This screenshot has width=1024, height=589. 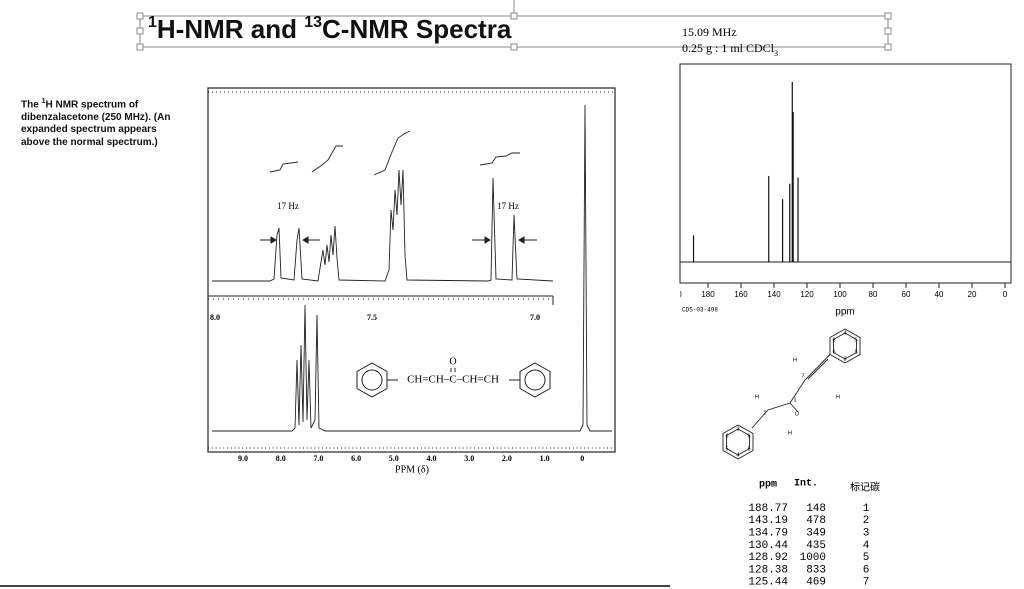 I want to click on caption-sup: 1, so click(x=43, y=101).